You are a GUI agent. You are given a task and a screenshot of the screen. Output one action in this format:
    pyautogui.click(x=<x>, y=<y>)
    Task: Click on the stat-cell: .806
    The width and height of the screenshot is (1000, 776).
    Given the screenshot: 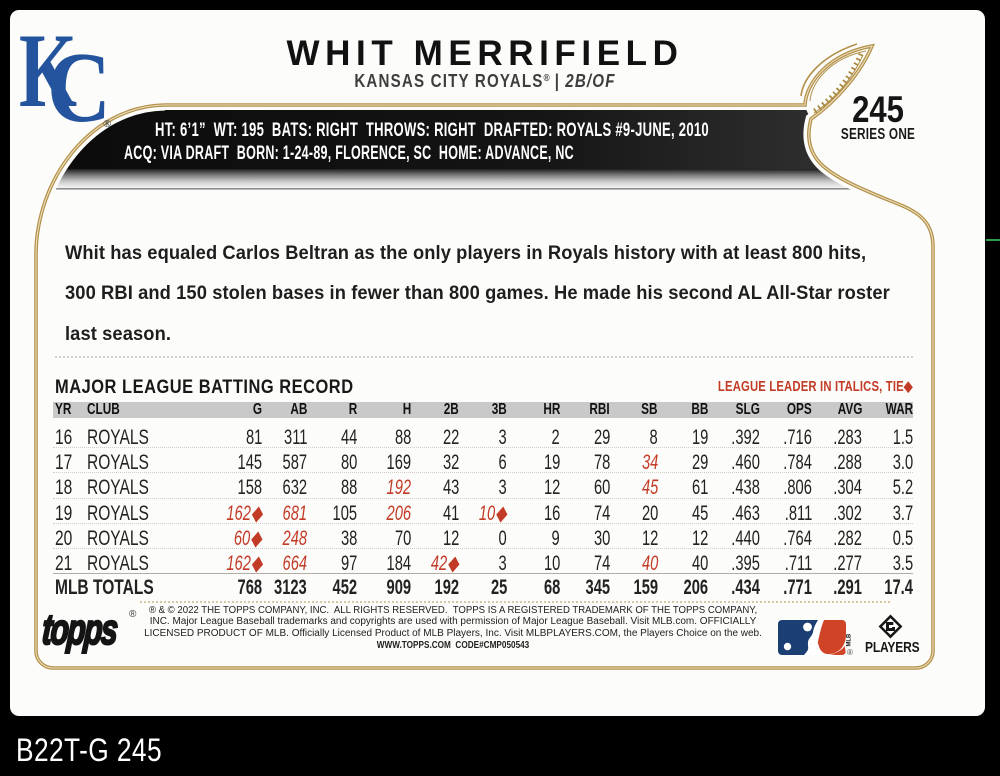 What is the action you would take?
    pyautogui.click(x=797, y=488)
    